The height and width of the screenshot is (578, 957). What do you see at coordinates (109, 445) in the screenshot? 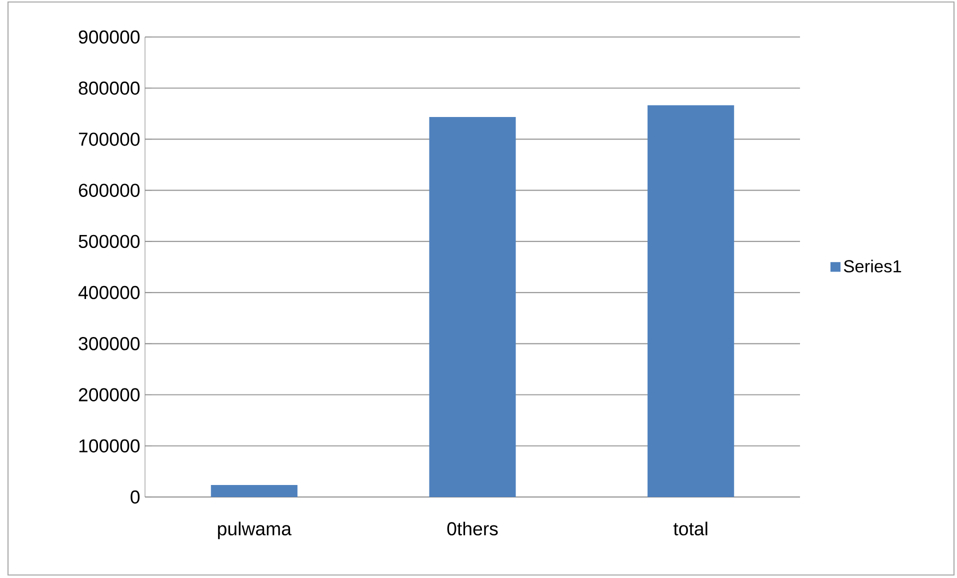
I see `y-tick-label: 100000` at bounding box center [109, 445].